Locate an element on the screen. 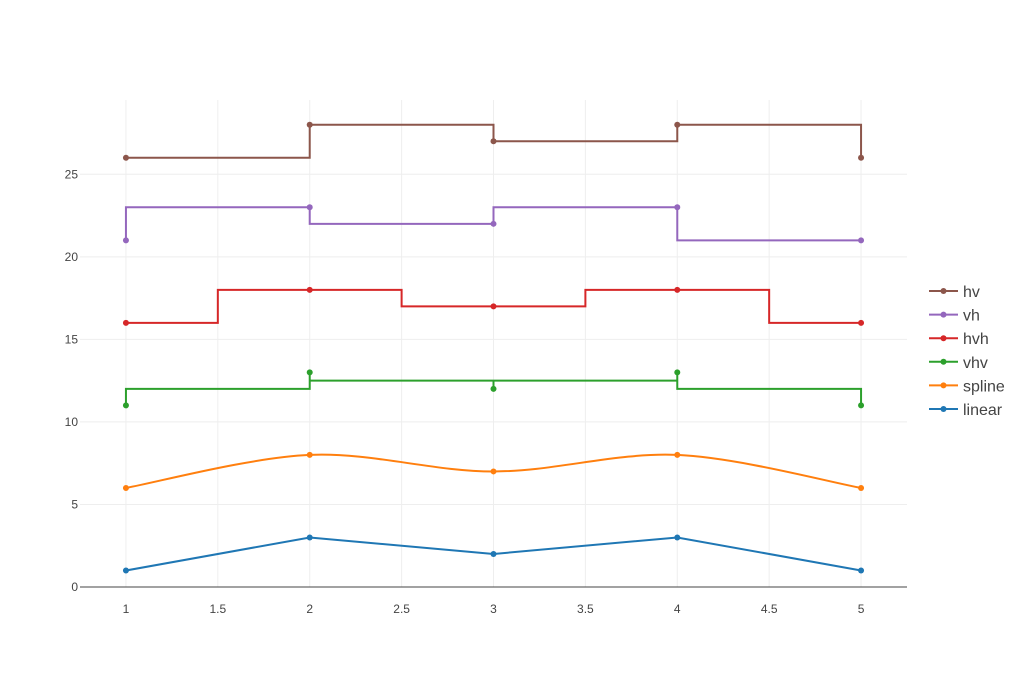 The width and height of the screenshot is (1024, 680). legend-item-vhv: vhv is located at coordinates (958, 363).